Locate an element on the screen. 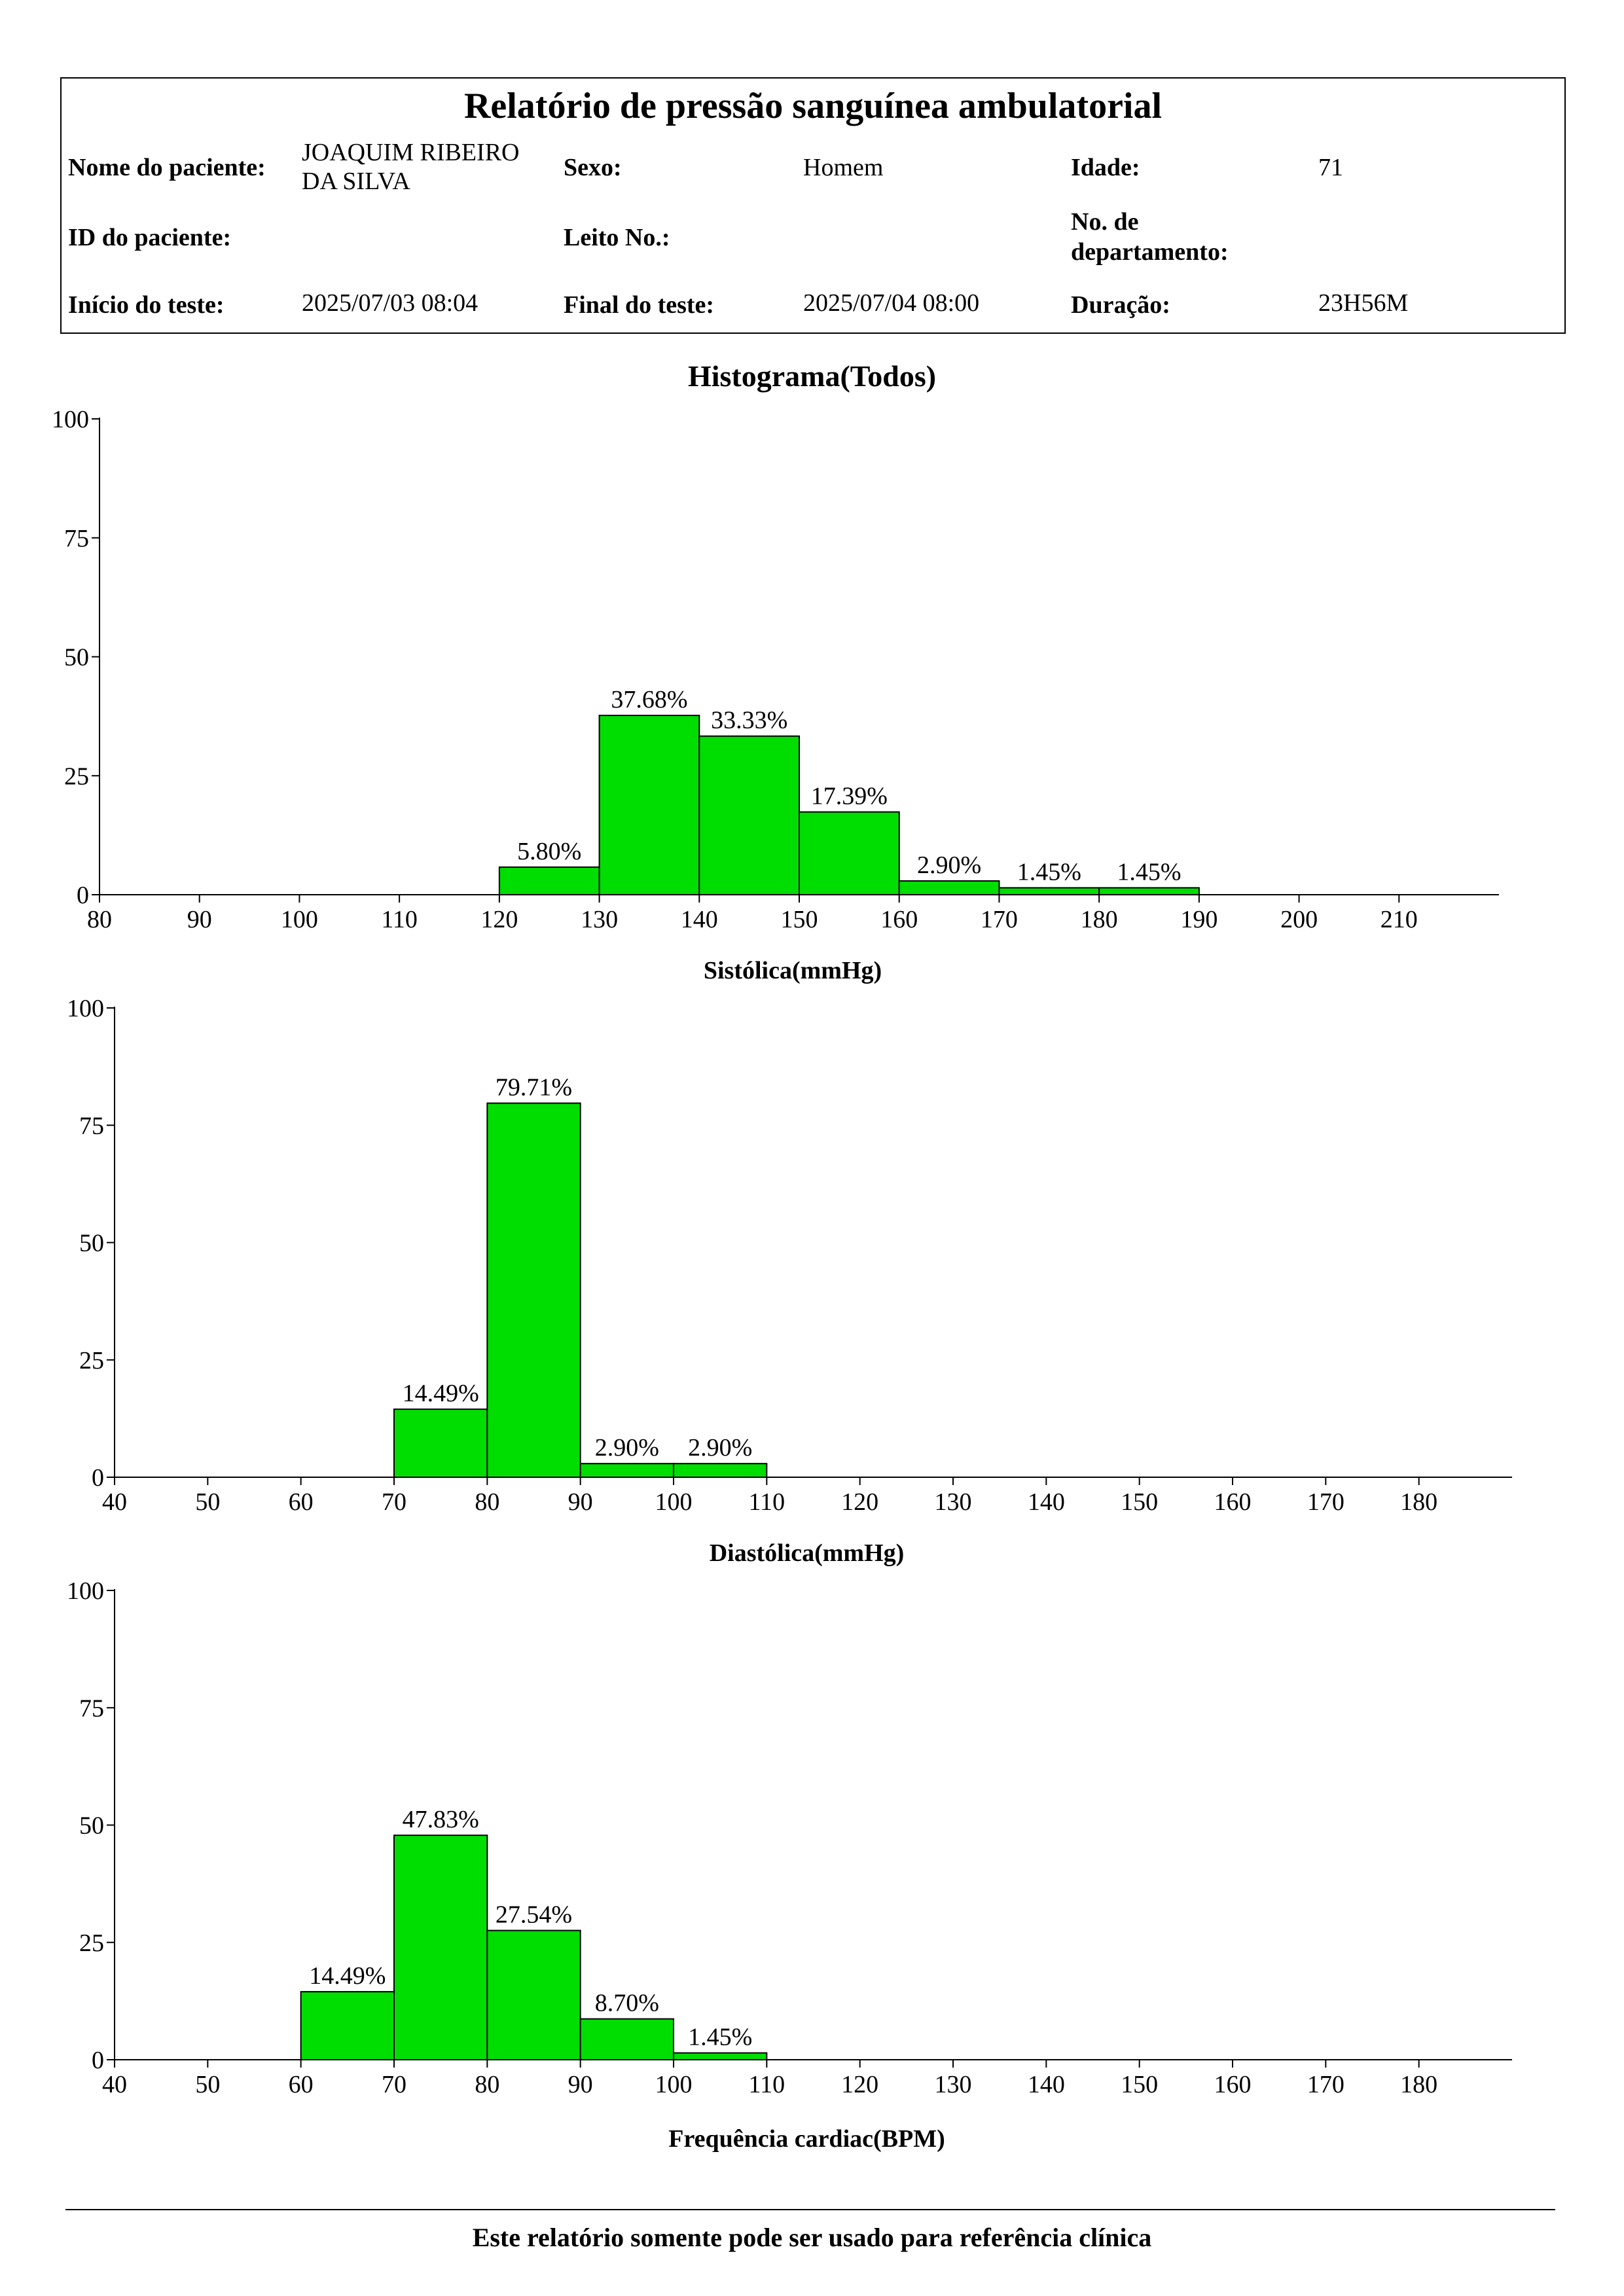  x-tick-label: 210 is located at coordinates (1399, 919).